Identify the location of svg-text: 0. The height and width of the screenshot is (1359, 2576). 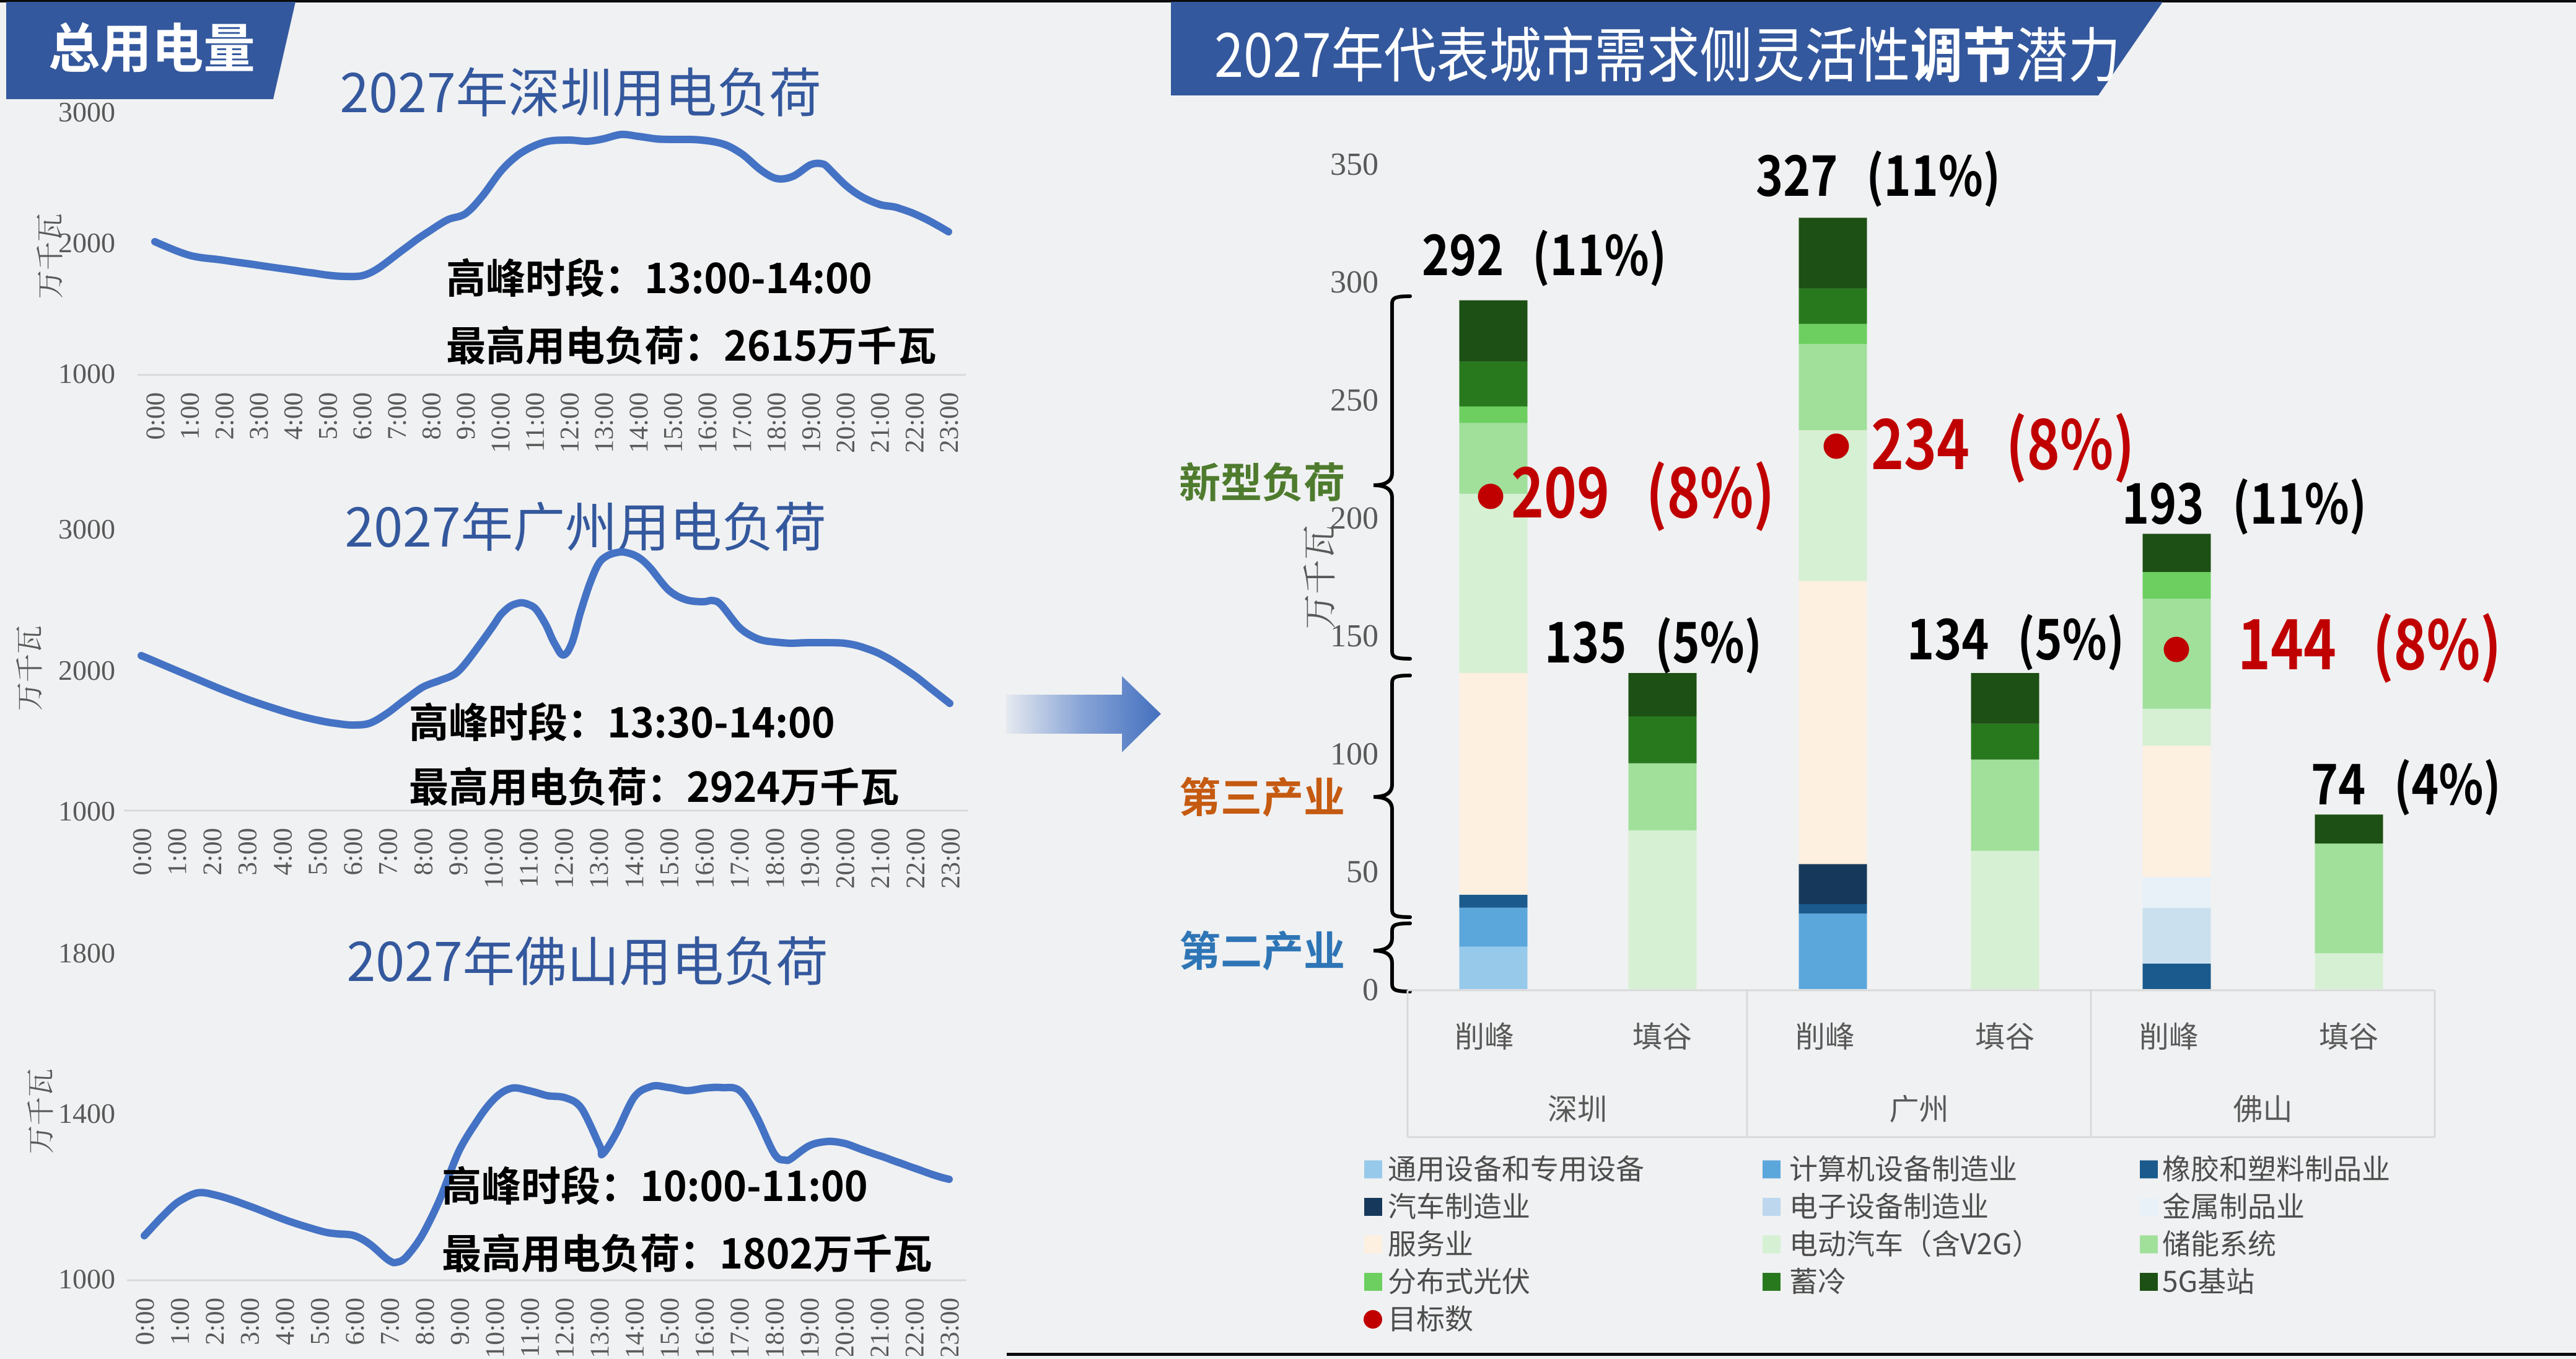
(1370, 990).